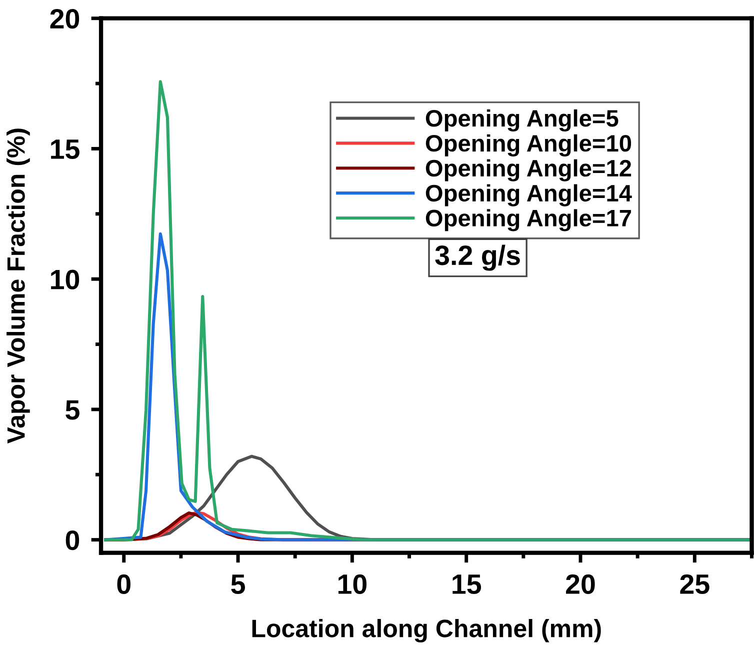 This screenshot has height=655, width=754. What do you see at coordinates (65, 280) in the screenshot?
I see `y-tick-label: 10` at bounding box center [65, 280].